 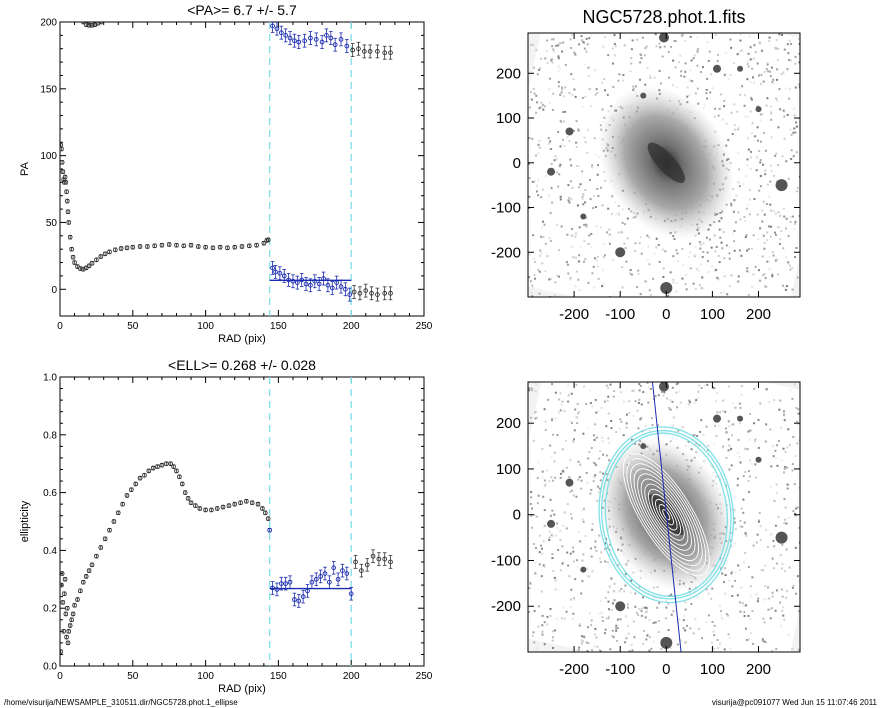 What do you see at coordinates (278, 676) in the screenshot?
I see `x-tick-label: 150` at bounding box center [278, 676].